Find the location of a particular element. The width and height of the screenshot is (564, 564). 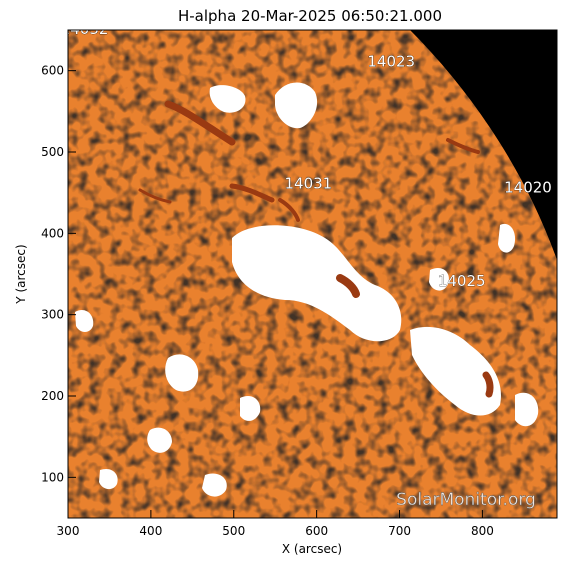

y-tick-label: 500 is located at coordinates (52, 152).